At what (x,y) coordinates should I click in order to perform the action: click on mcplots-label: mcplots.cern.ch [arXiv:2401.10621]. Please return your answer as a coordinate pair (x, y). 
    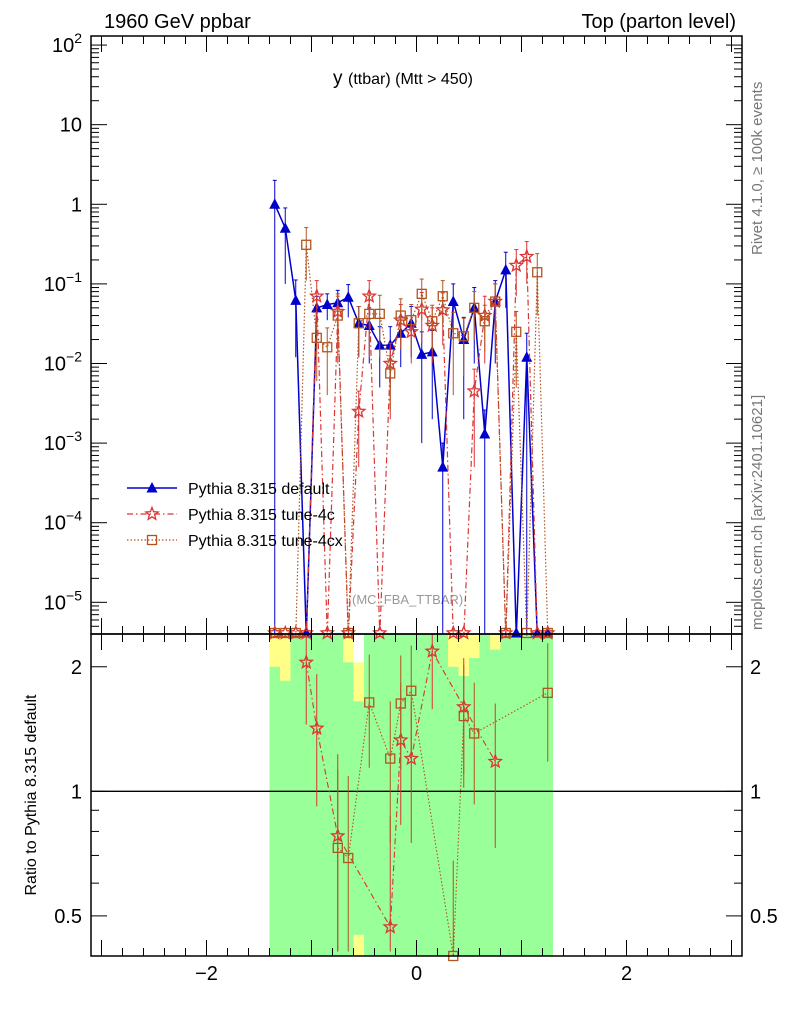
    Looking at the image, I should click on (757, 512).